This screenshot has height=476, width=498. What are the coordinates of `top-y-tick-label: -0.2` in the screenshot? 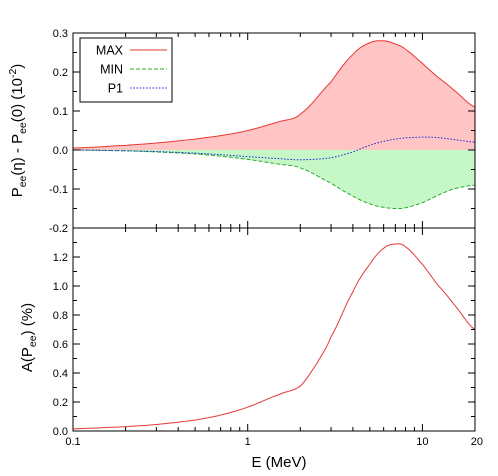 It's located at (58, 229).